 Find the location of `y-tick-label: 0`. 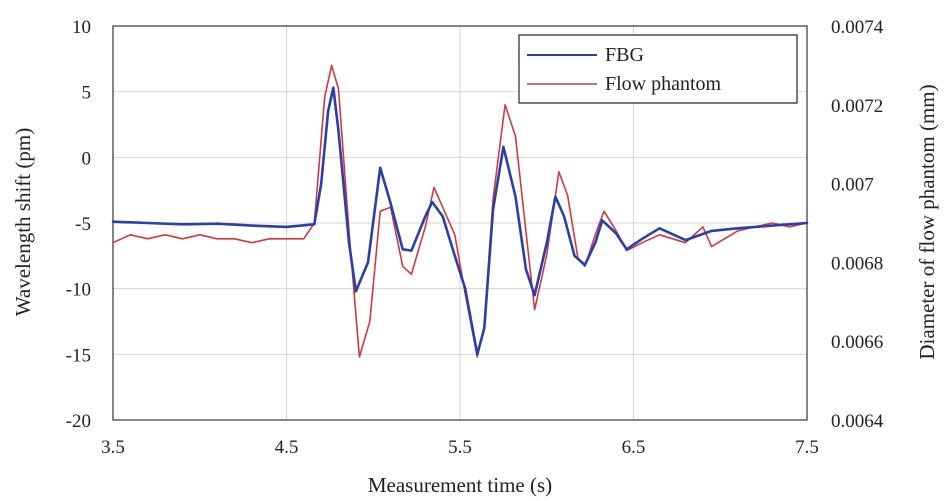

y-tick-label: 0 is located at coordinates (87, 158).